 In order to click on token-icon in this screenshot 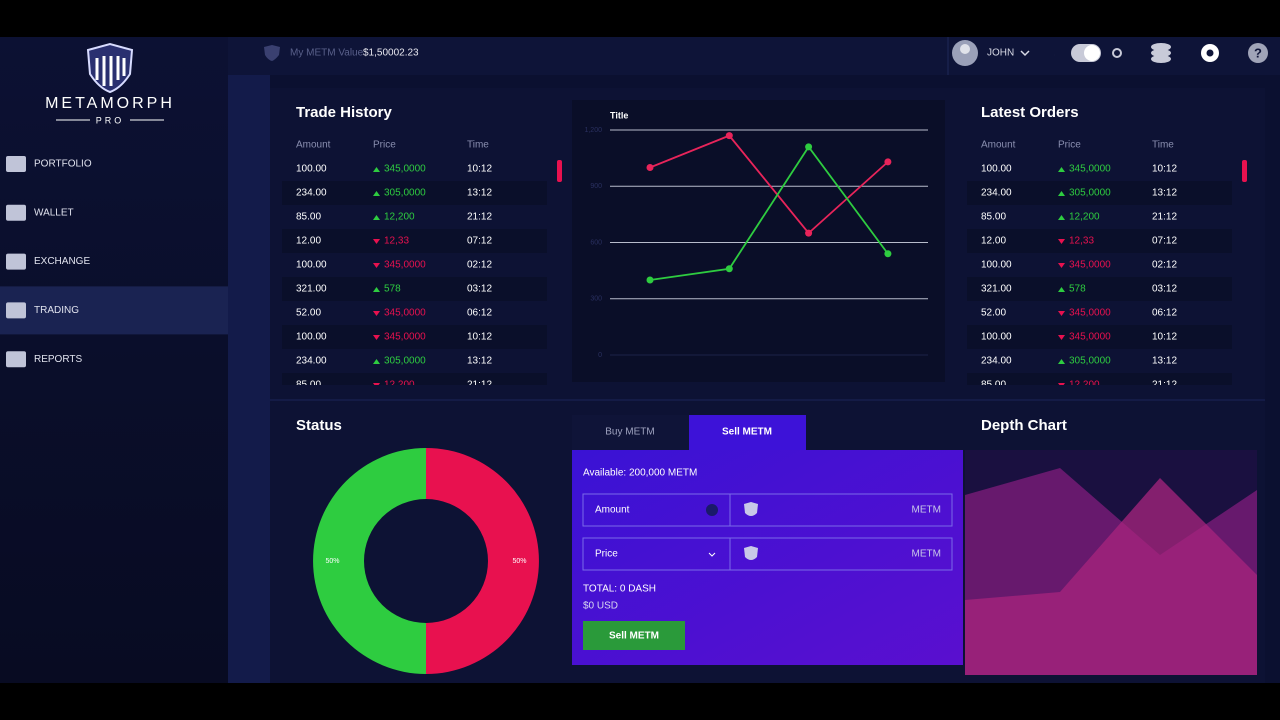, I will do `click(751, 509)`.